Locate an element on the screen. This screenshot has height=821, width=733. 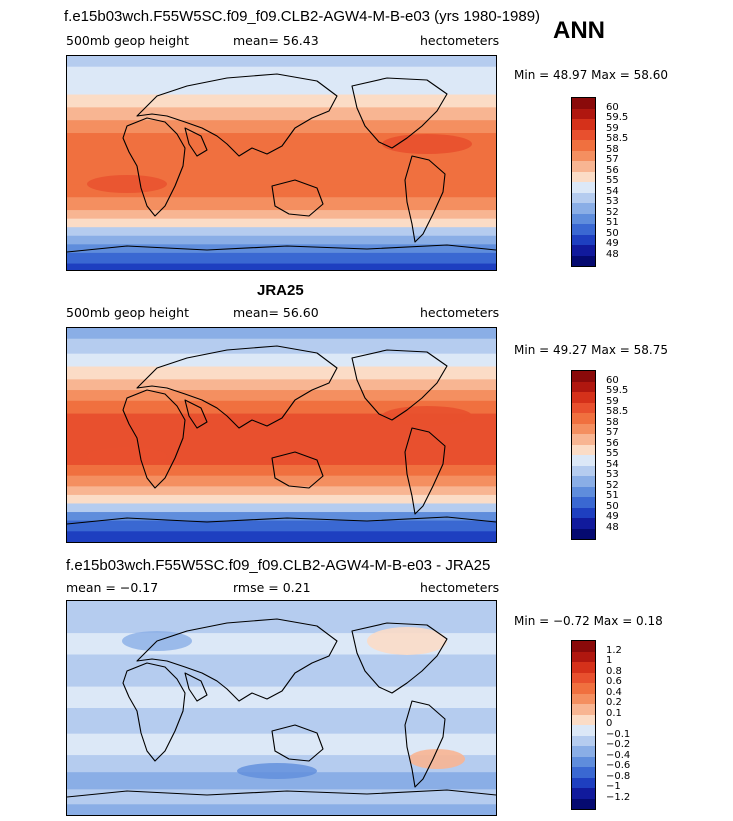
colorbar-tick-label: −1.2 is located at coordinates (618, 797).